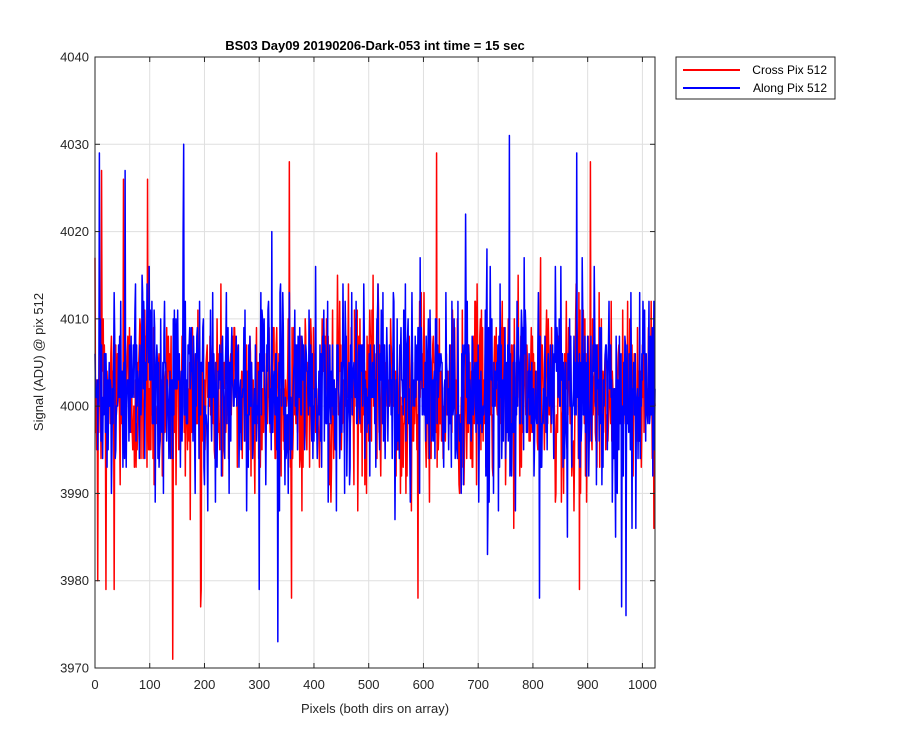  Describe the element at coordinates (259, 684) in the screenshot. I see `x-tick-label: 300` at that location.